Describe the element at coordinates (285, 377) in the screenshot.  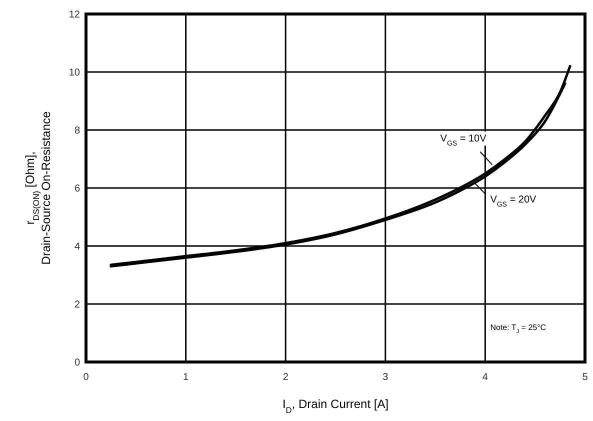
I see `x-tick-label: 2` at that location.